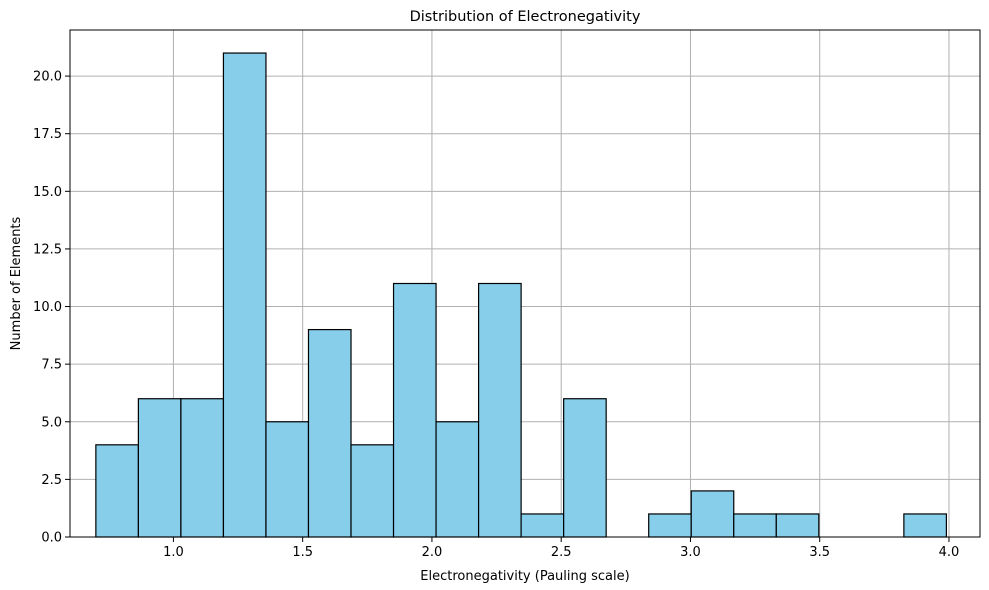  Describe the element at coordinates (51, 365) in the screenshot. I see `y-tick-label: 7.5` at that location.